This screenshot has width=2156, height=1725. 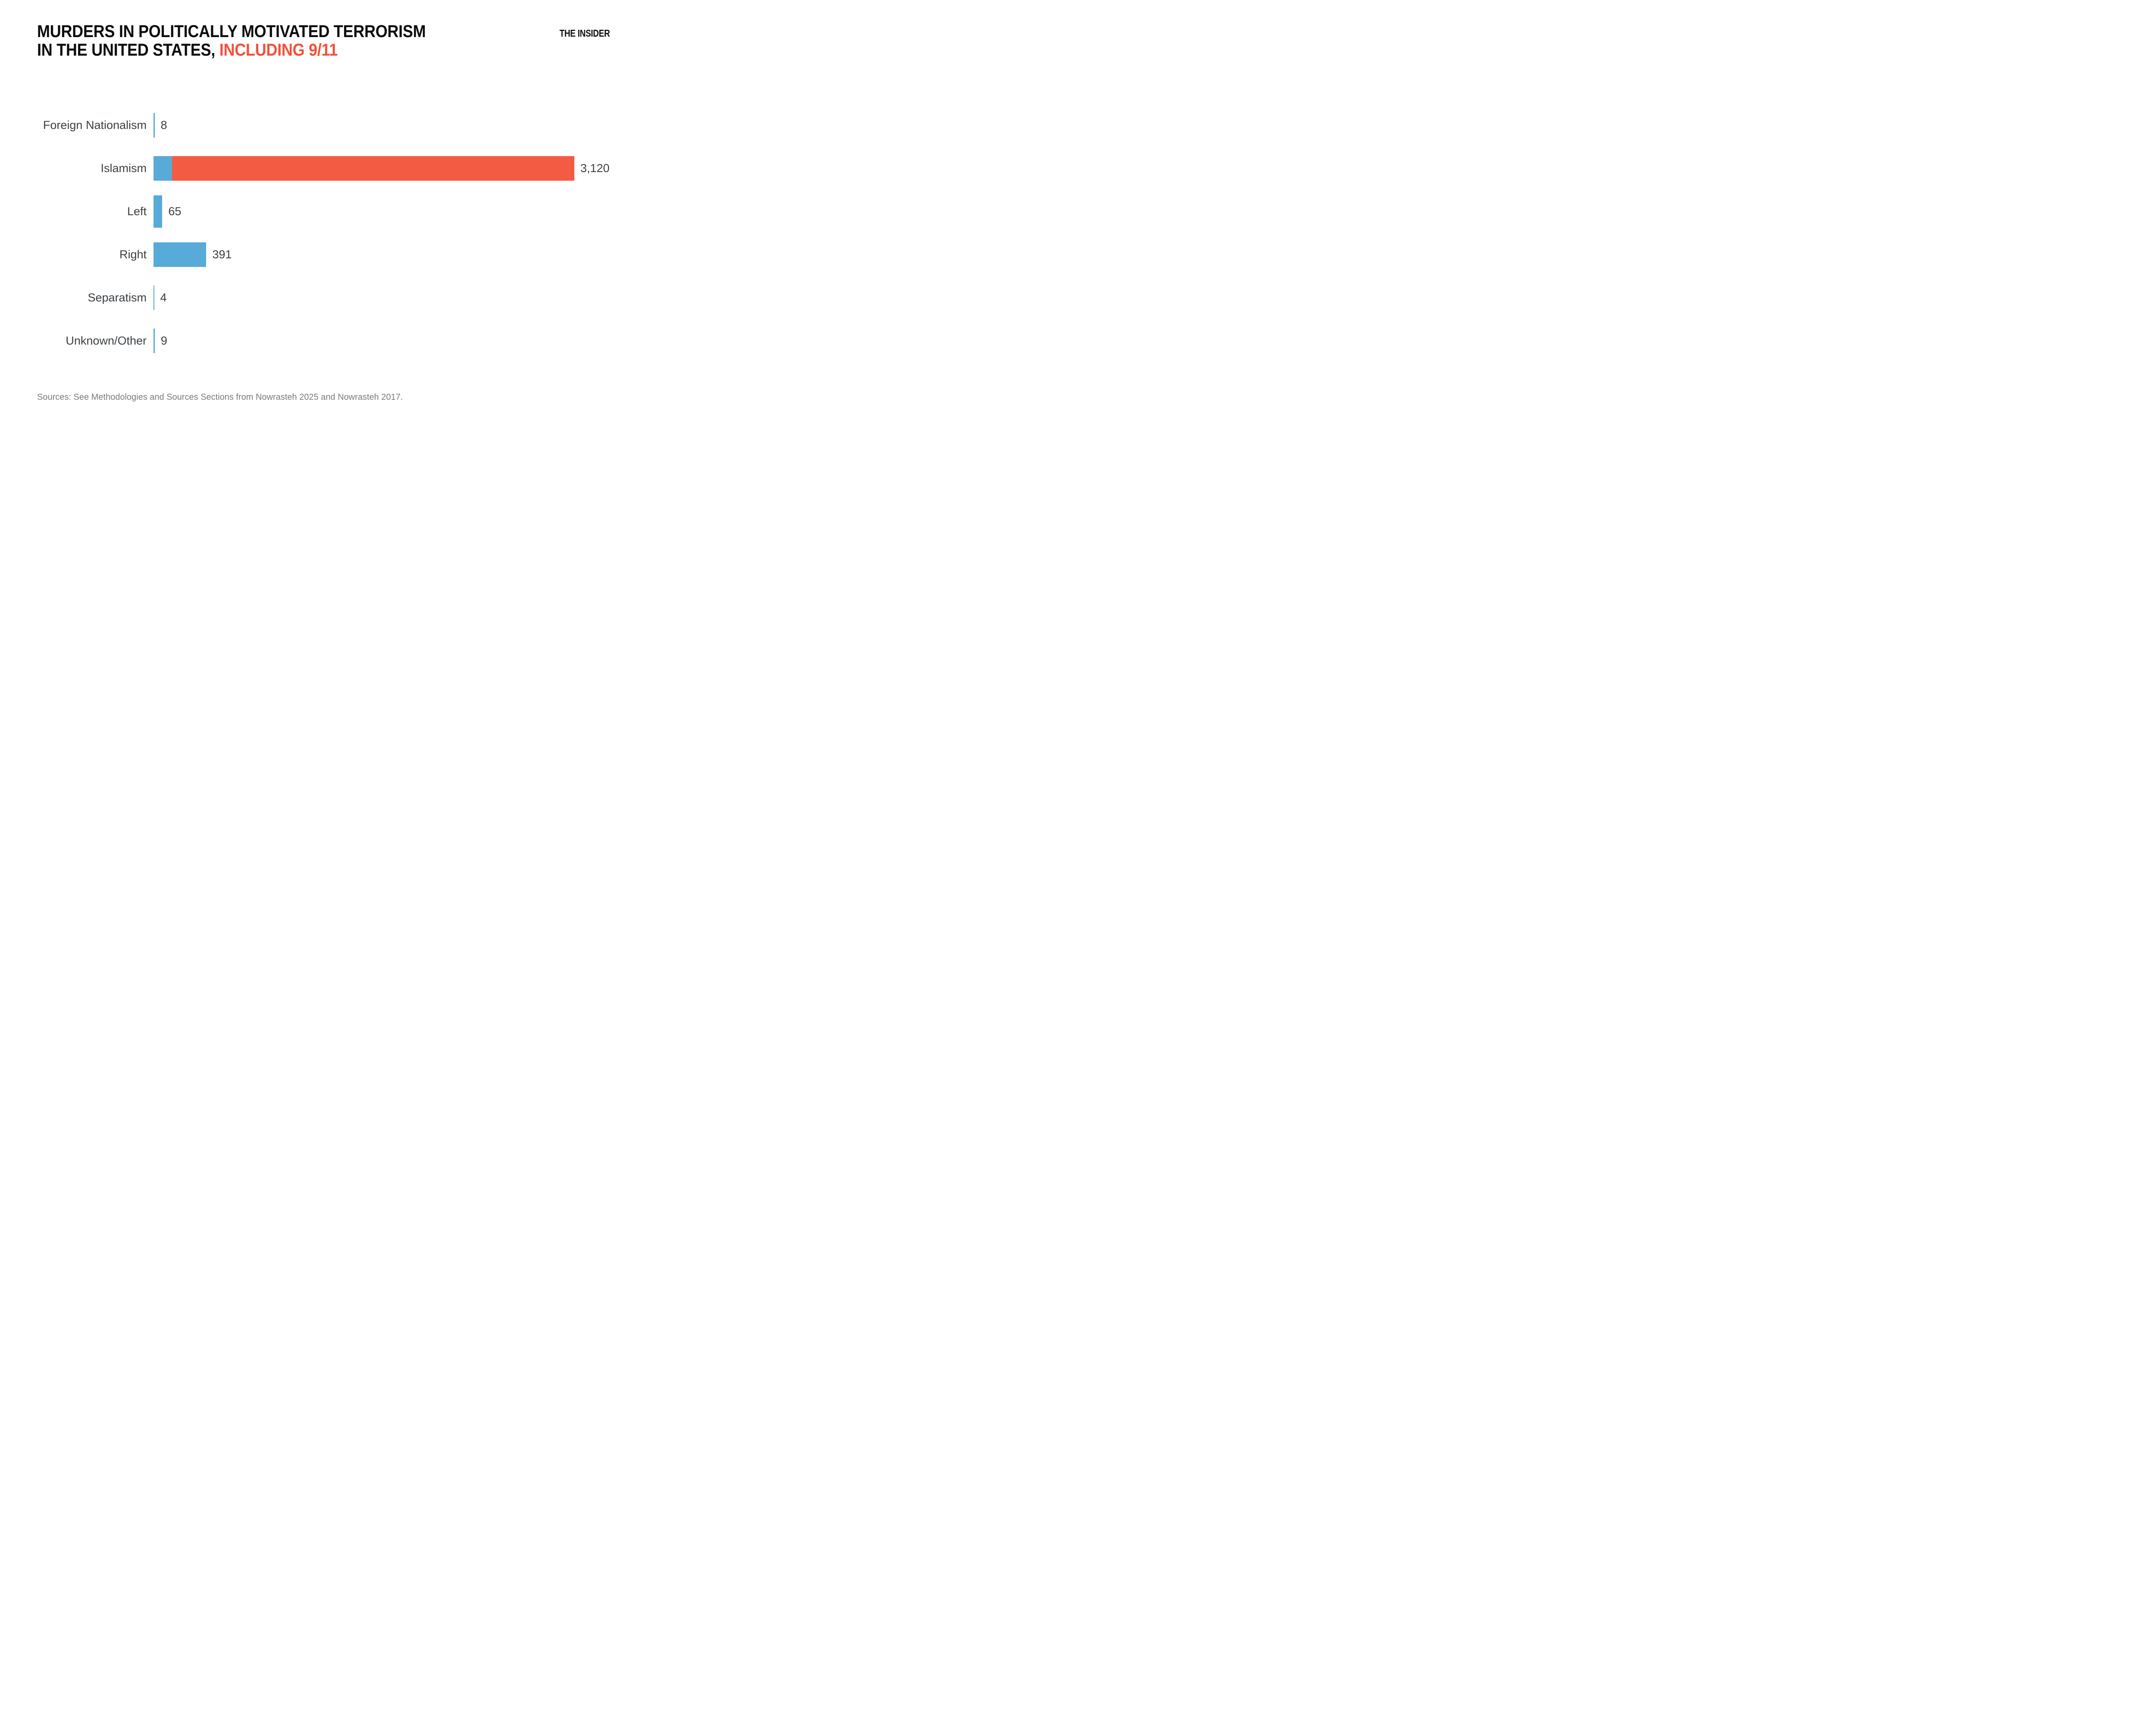 I want to click on value-label: 9, so click(x=163, y=340).